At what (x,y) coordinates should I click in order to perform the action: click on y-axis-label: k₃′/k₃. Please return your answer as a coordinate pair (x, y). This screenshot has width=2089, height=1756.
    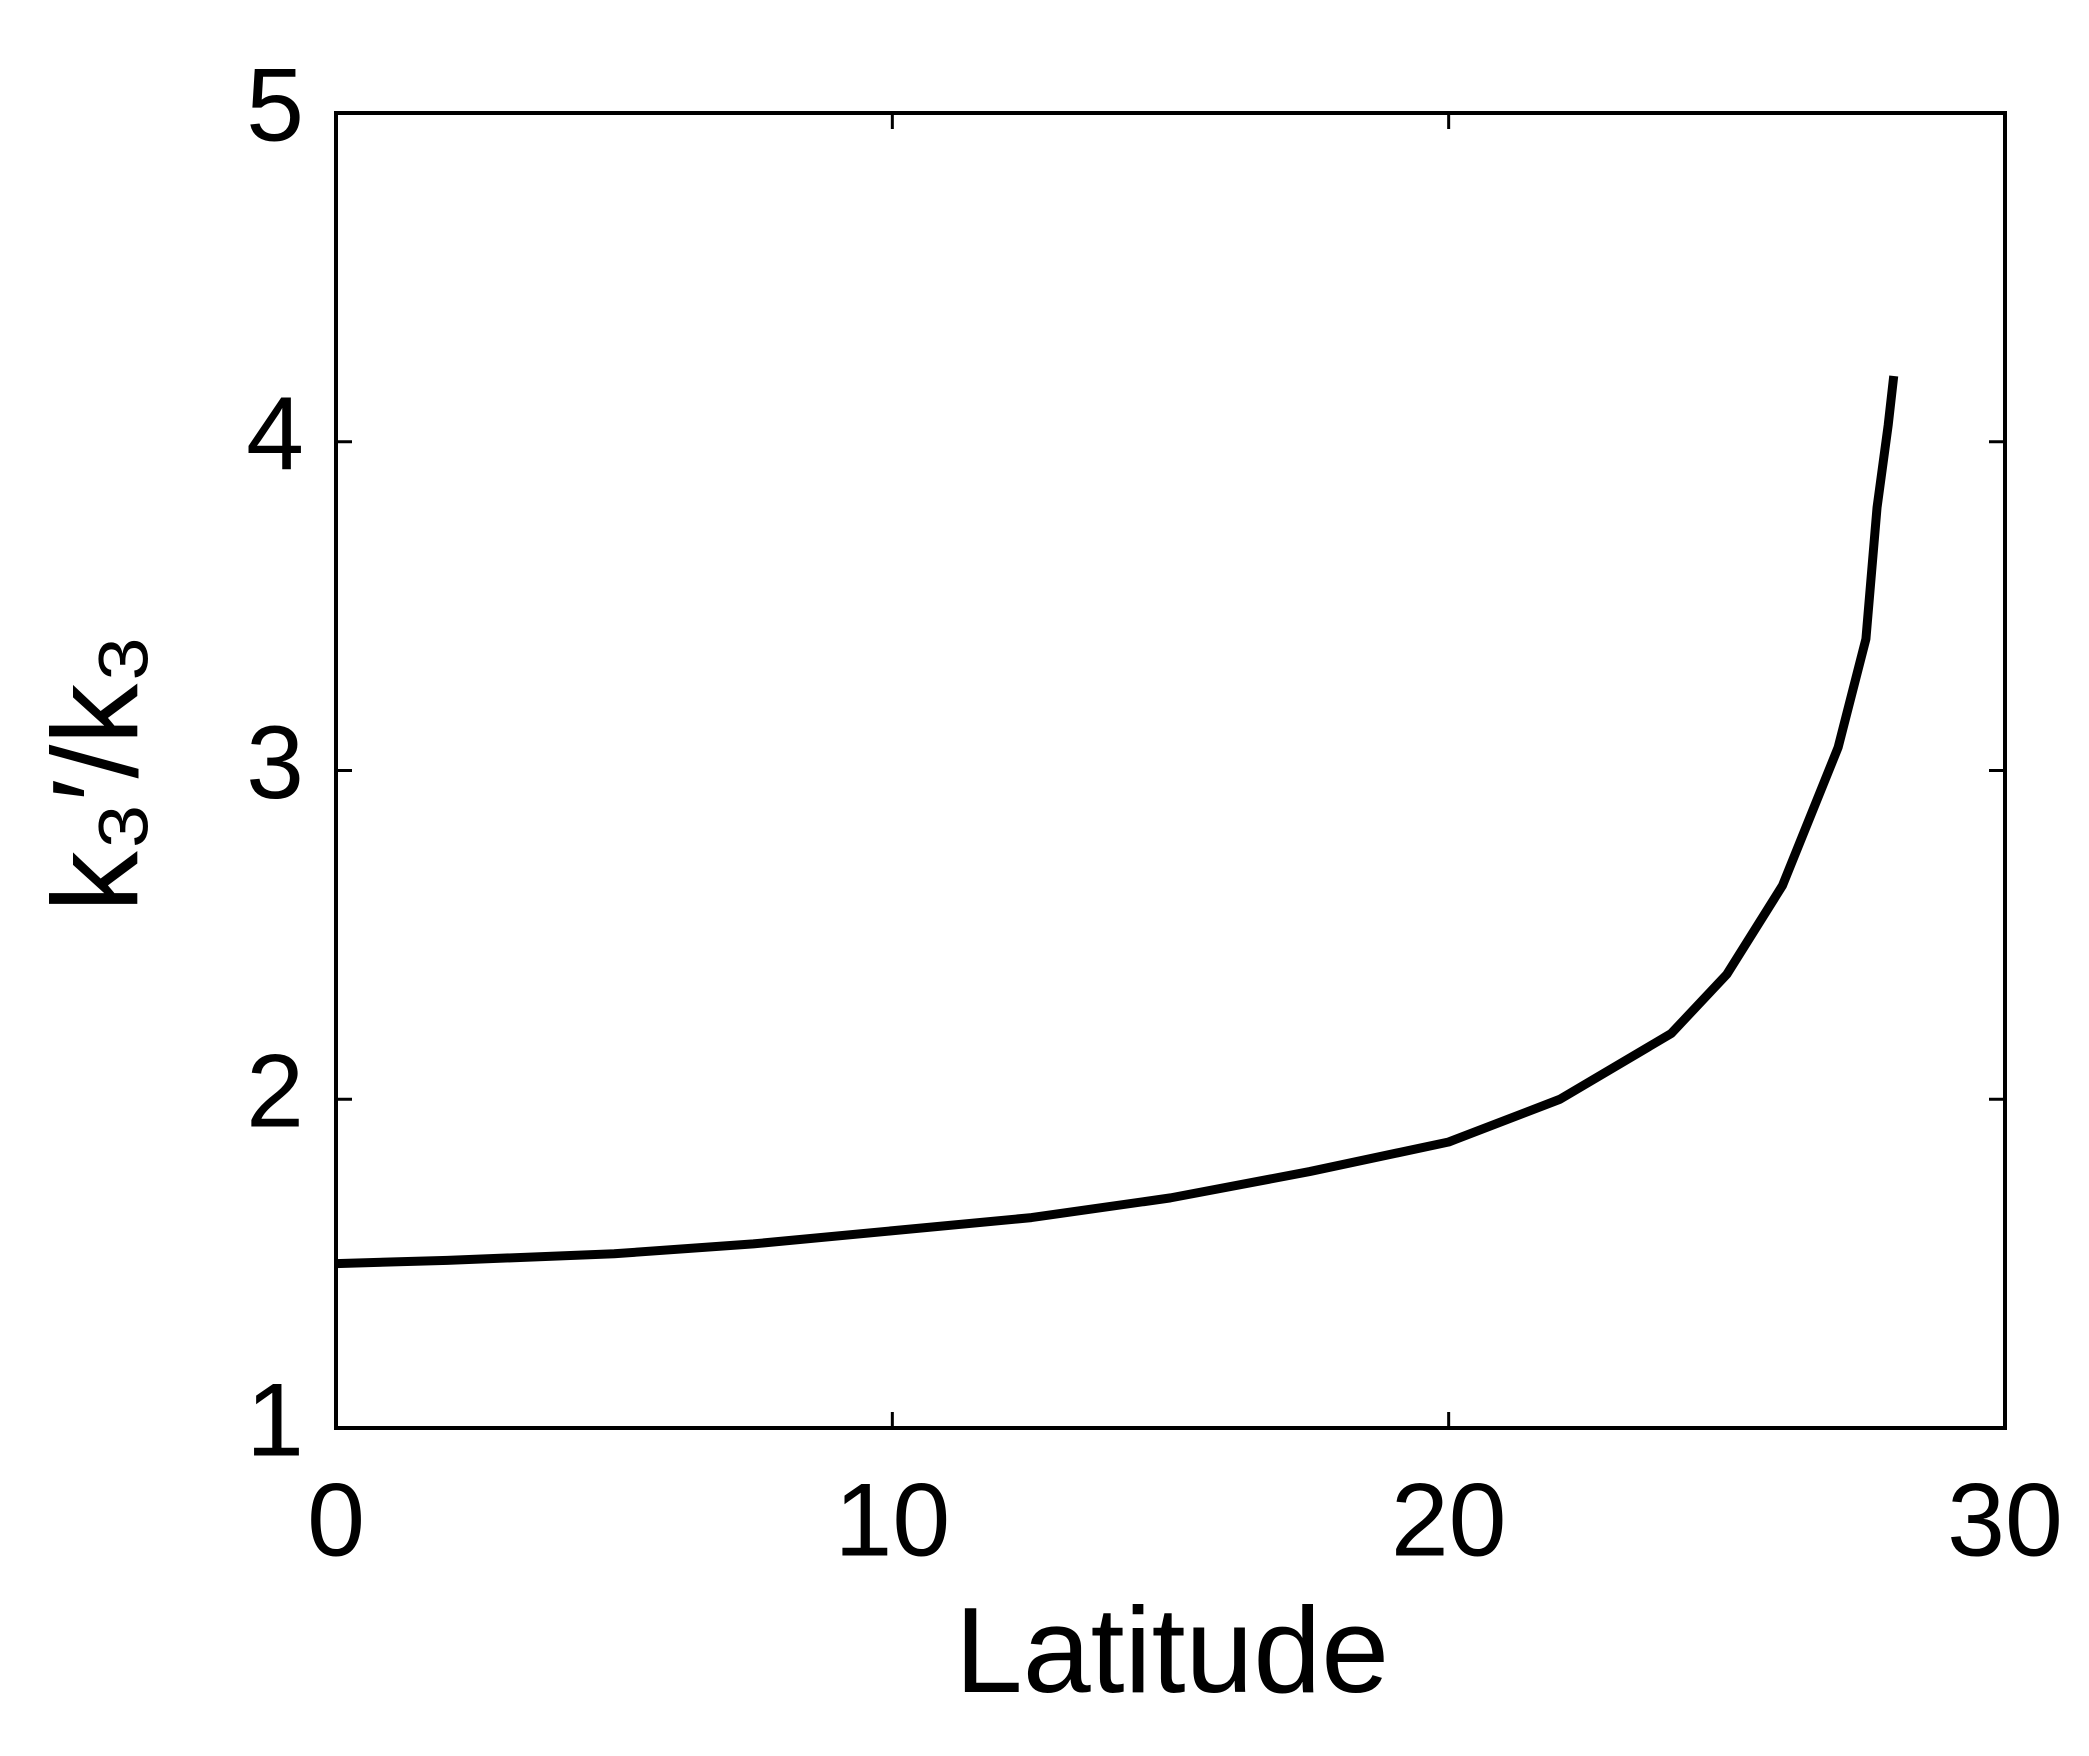
    Looking at the image, I should click on (95, 773).